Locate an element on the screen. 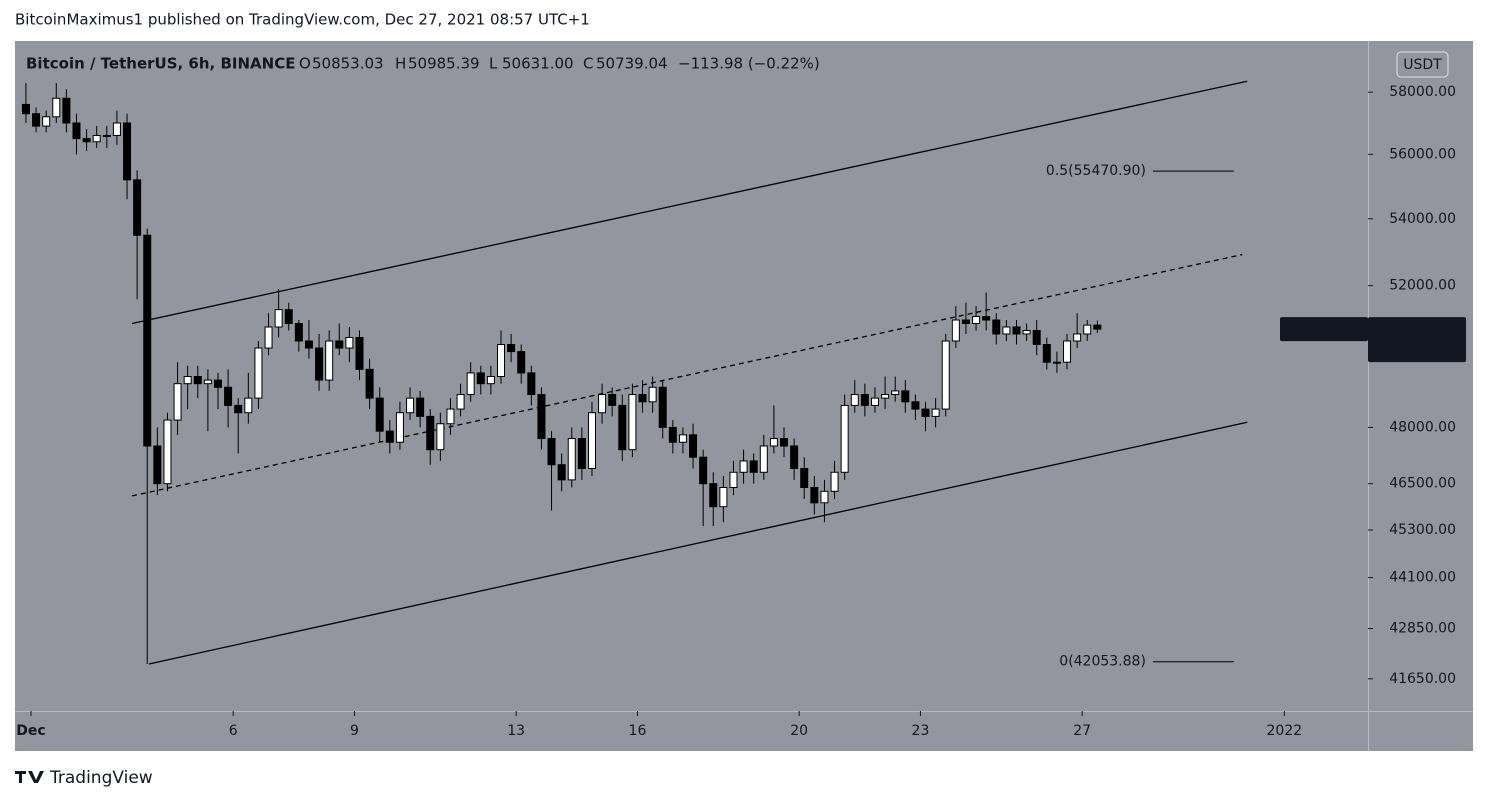 The height and width of the screenshot is (805, 1489). y-tick-label: 52000.00 is located at coordinates (1422, 286).